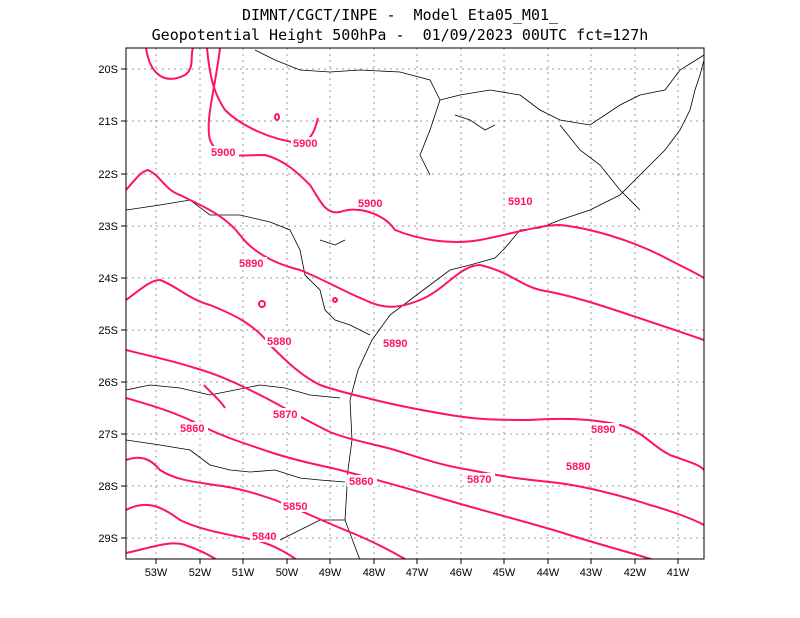 Image resolution: width=800 pixels, height=618 pixels. What do you see at coordinates (108, 175) in the screenshot?
I see `lat-tick-label: 22S` at bounding box center [108, 175].